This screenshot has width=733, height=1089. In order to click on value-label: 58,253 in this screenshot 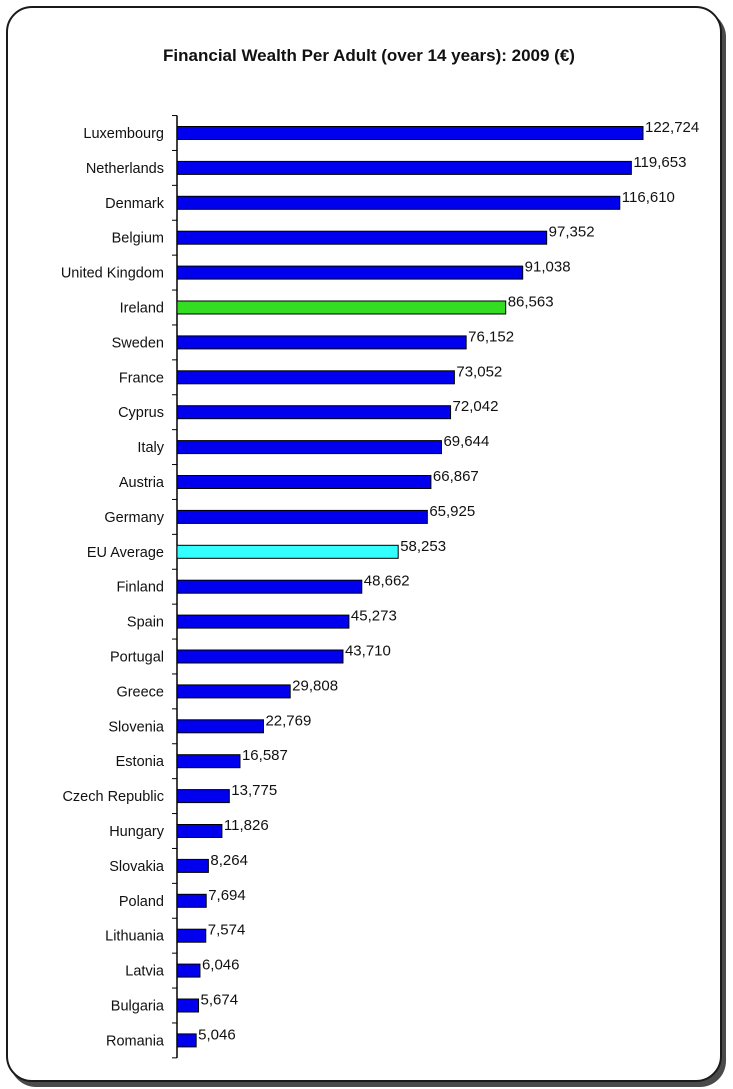, I will do `click(423, 546)`.